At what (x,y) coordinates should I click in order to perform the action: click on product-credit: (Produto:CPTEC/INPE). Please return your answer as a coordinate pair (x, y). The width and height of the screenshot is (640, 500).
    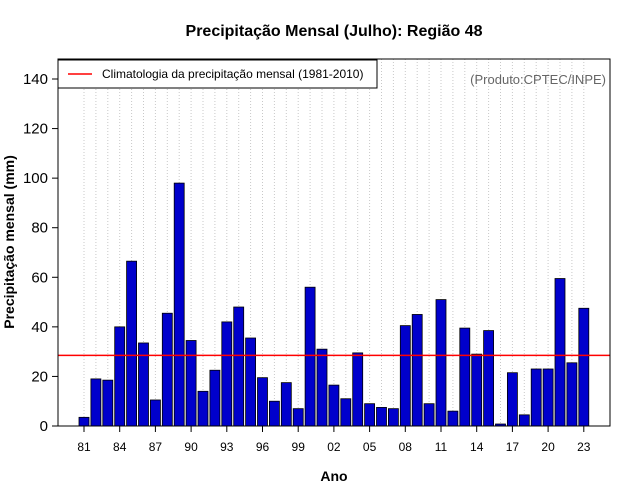
    Looking at the image, I should click on (538, 79).